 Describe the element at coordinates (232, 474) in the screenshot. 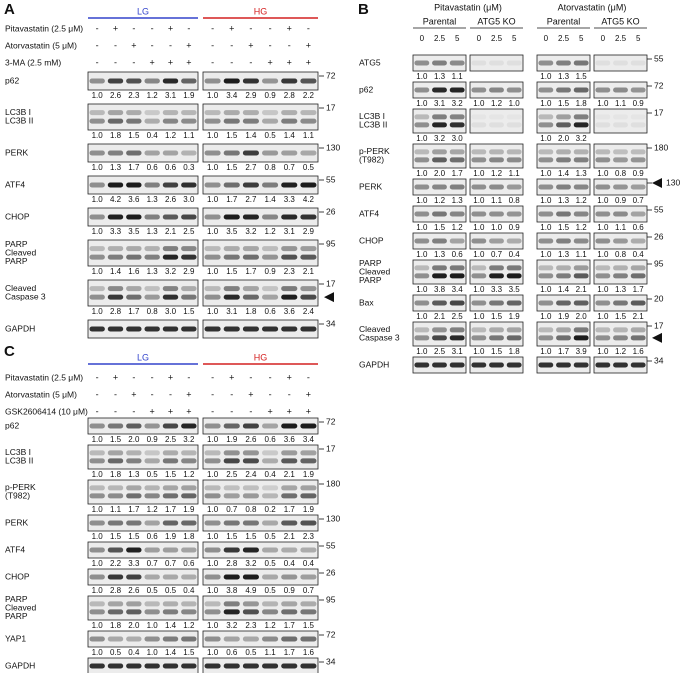

I see `quant-value: 2.5` at that location.